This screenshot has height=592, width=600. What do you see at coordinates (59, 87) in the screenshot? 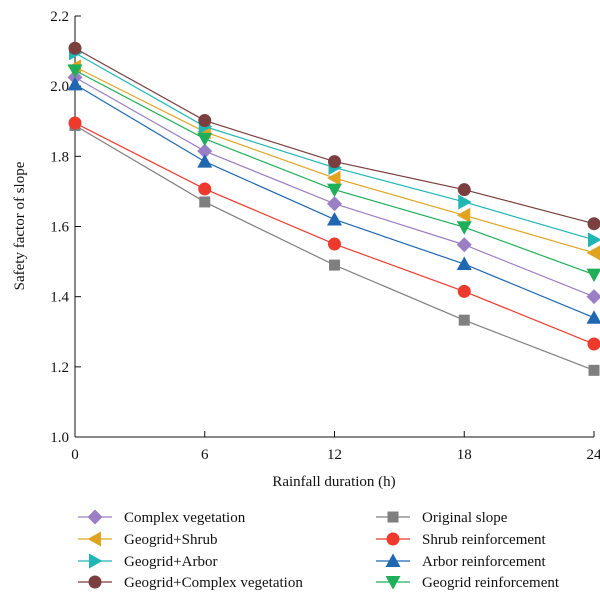
I see `y-tick-label: 2.0` at bounding box center [59, 87].